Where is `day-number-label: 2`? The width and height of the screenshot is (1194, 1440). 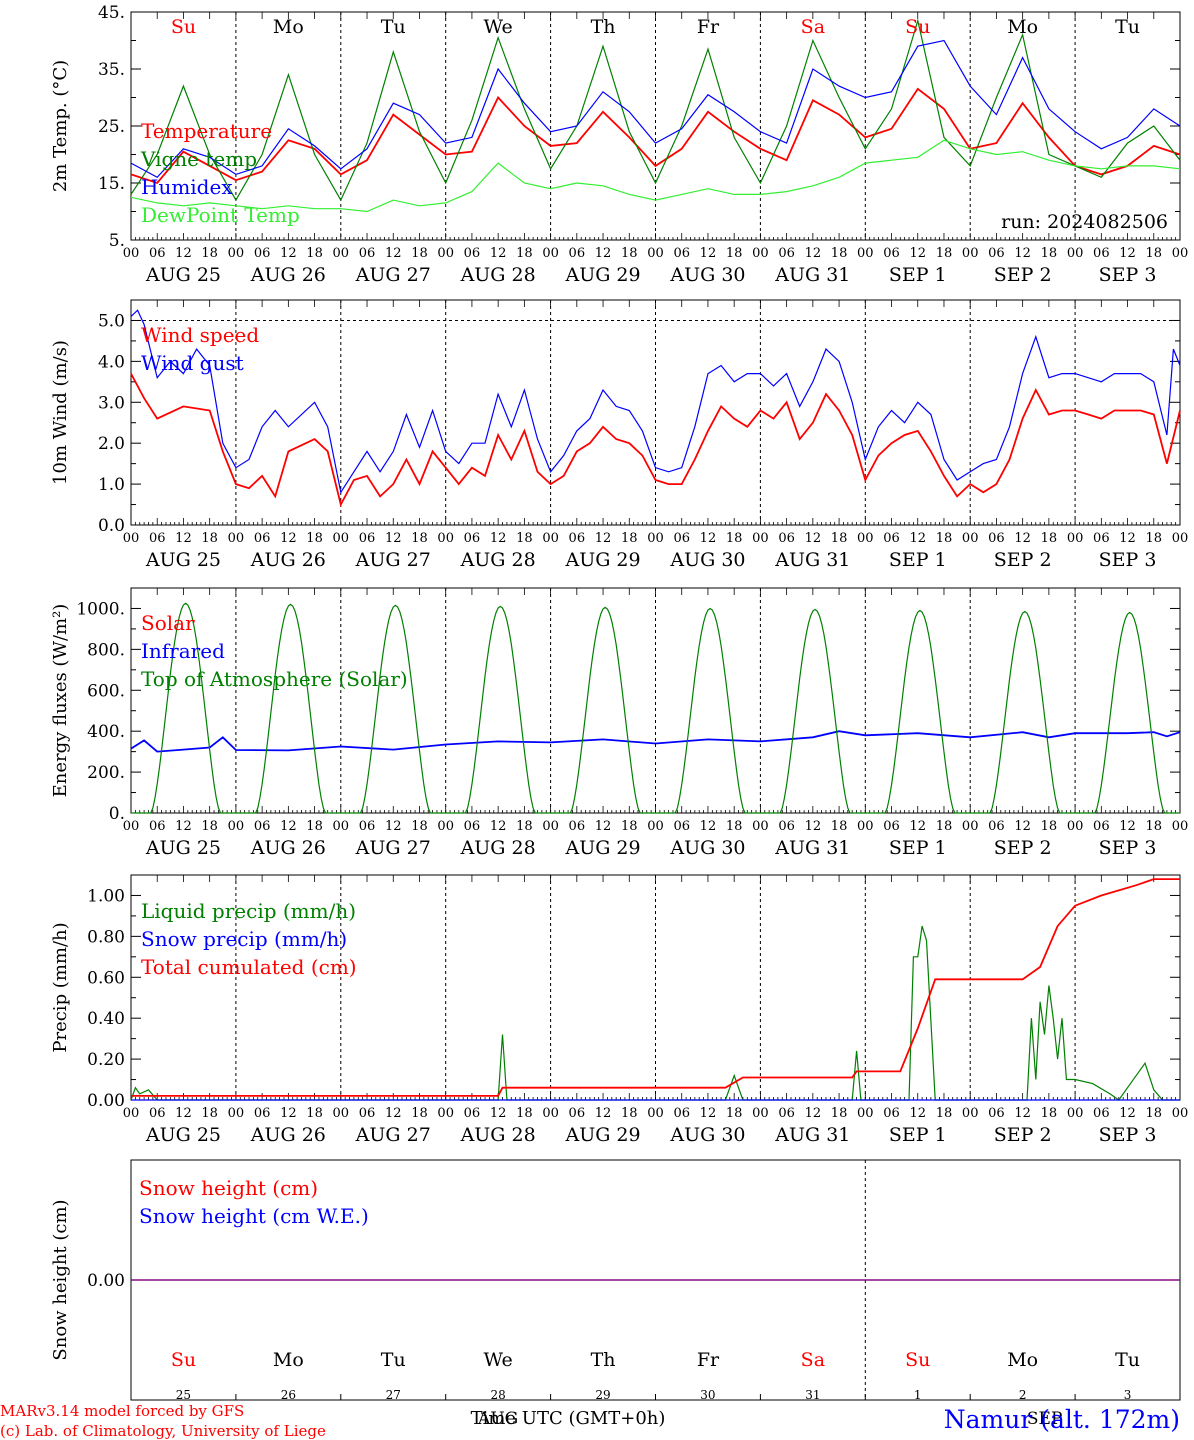 day-number-label: 2 is located at coordinates (1023, 1395).